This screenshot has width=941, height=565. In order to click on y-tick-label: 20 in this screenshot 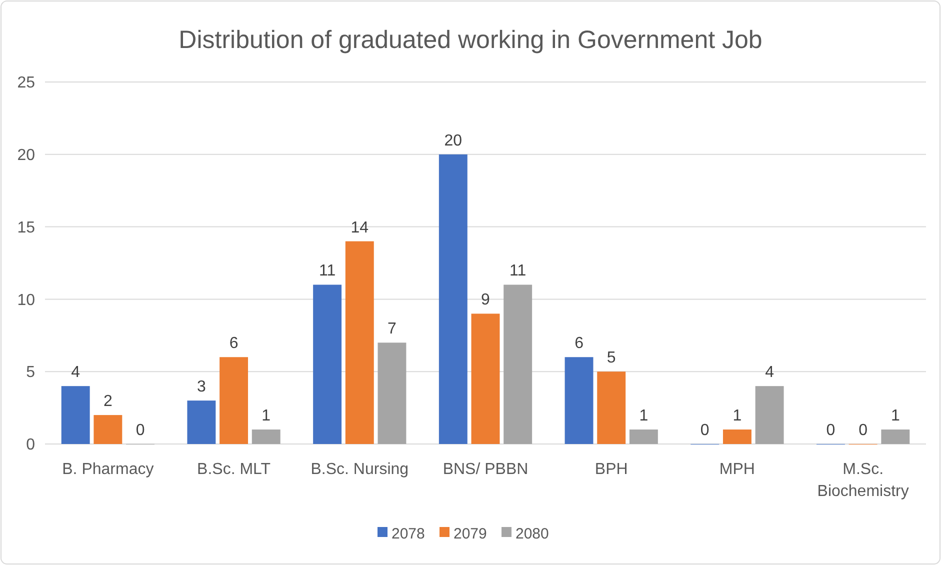, I will do `click(26, 155)`.